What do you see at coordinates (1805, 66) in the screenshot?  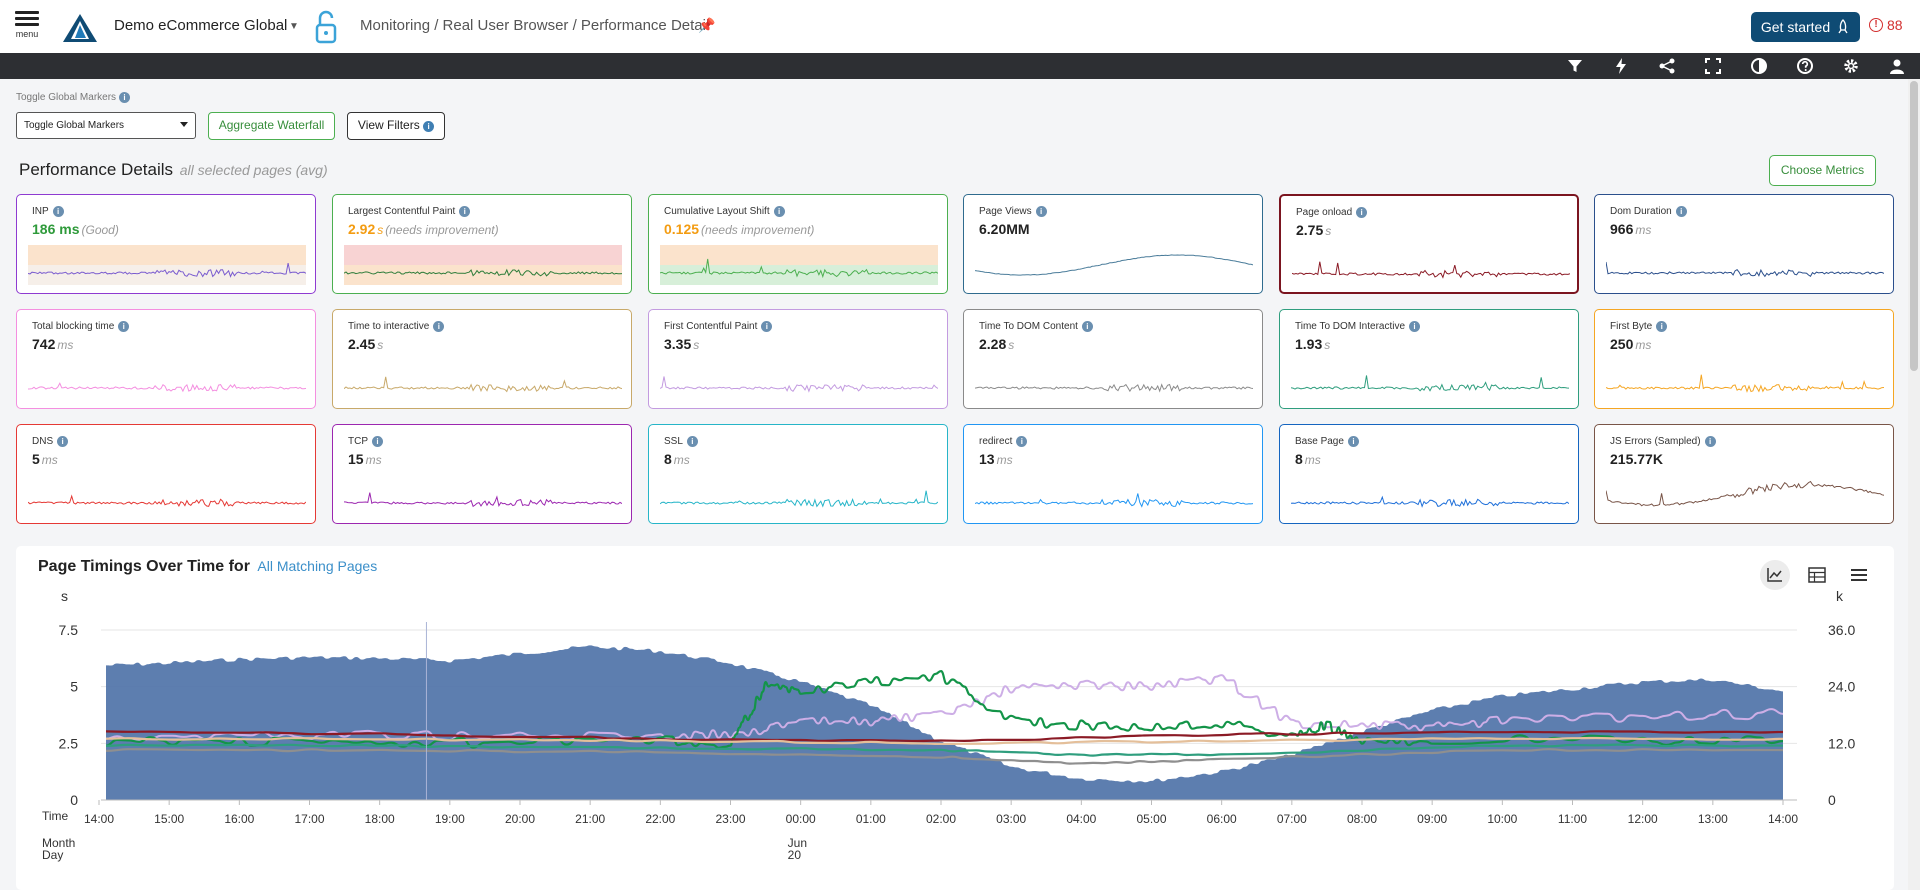 I see `help-icon` at bounding box center [1805, 66].